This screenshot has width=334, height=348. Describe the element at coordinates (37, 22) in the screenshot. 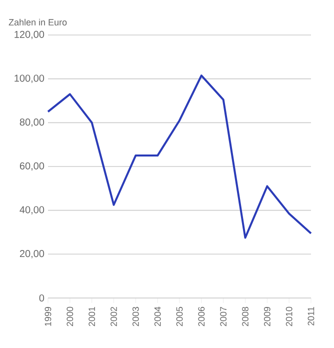

I see `y-axis-title: Zahlen in Euro` at that location.